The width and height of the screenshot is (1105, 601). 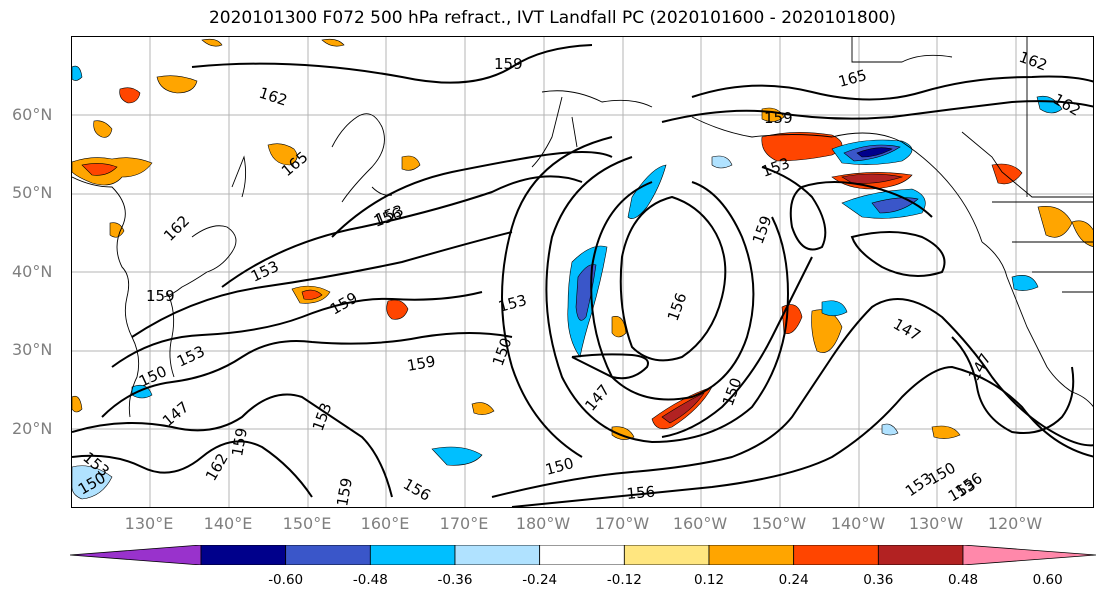 What do you see at coordinates (852, 78) in the screenshot?
I see `contour-label: 165` at bounding box center [852, 78].